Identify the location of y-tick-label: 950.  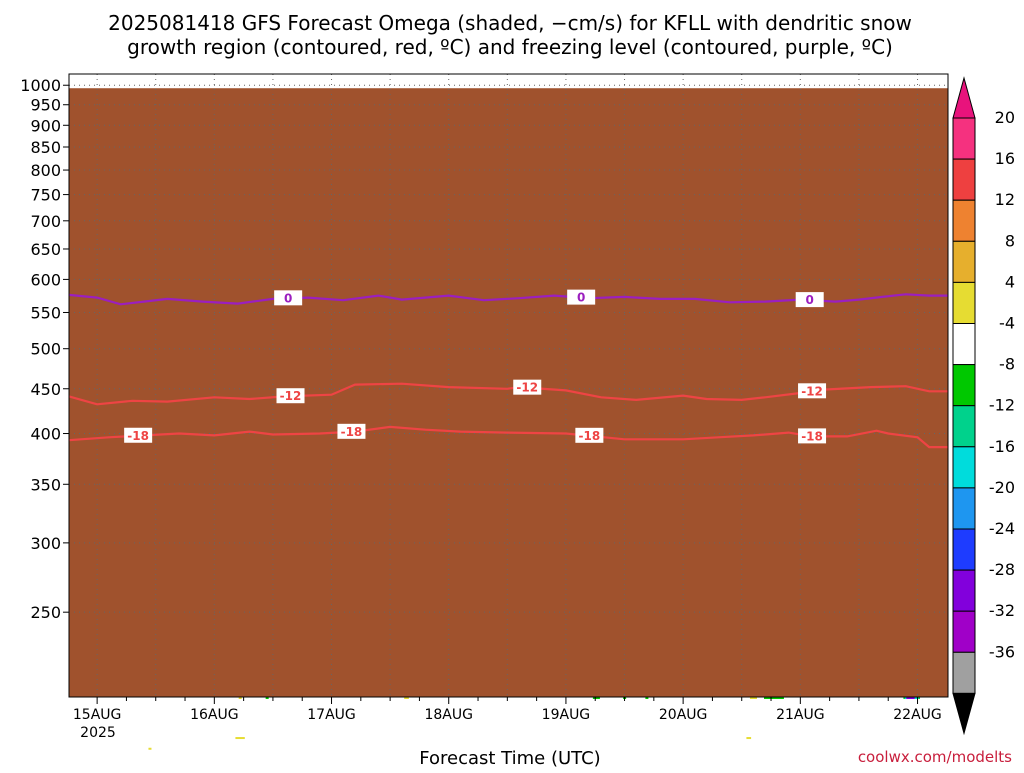
(45, 105).